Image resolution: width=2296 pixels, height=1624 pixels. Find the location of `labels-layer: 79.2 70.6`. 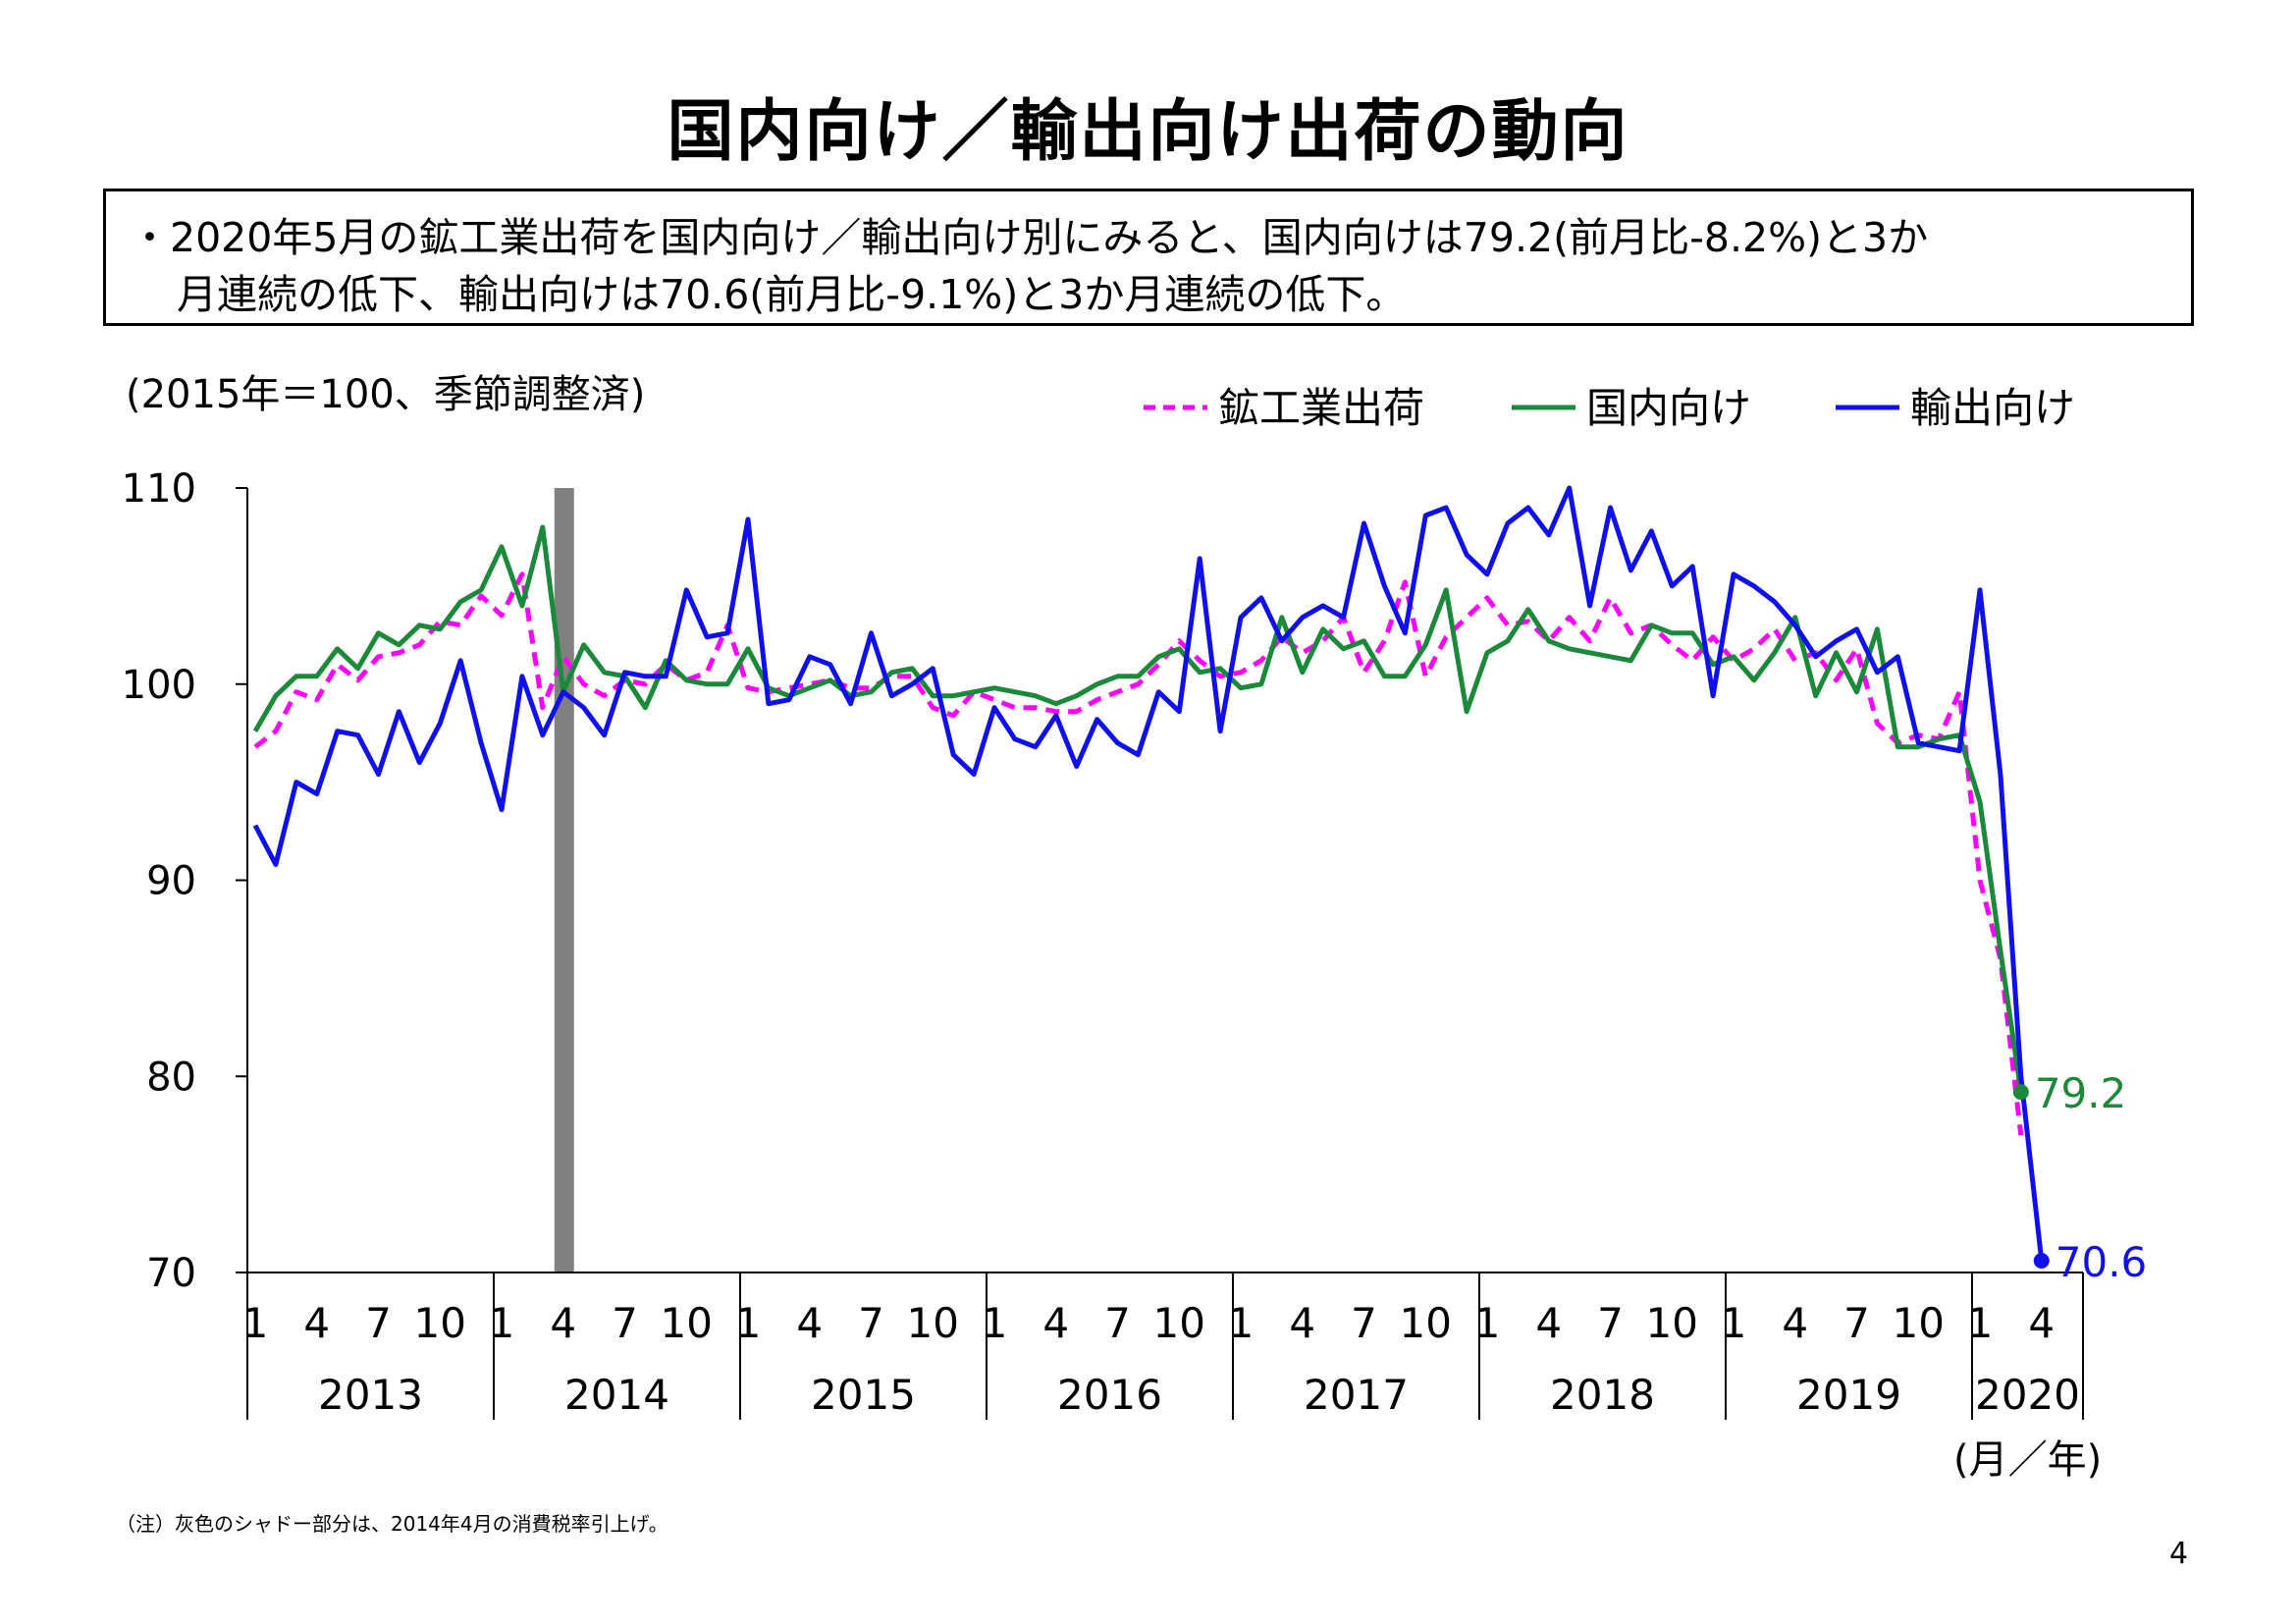

labels-layer: 79.2 70.6 is located at coordinates (2080, 1177).